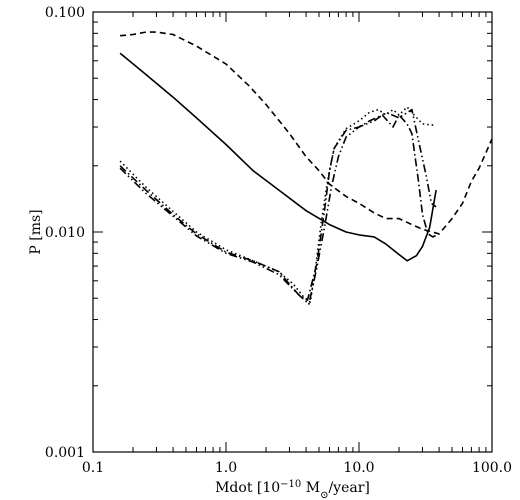 This screenshot has height=500, width=520. I want to click on x-tick-label: 100.0, so click(492, 468).